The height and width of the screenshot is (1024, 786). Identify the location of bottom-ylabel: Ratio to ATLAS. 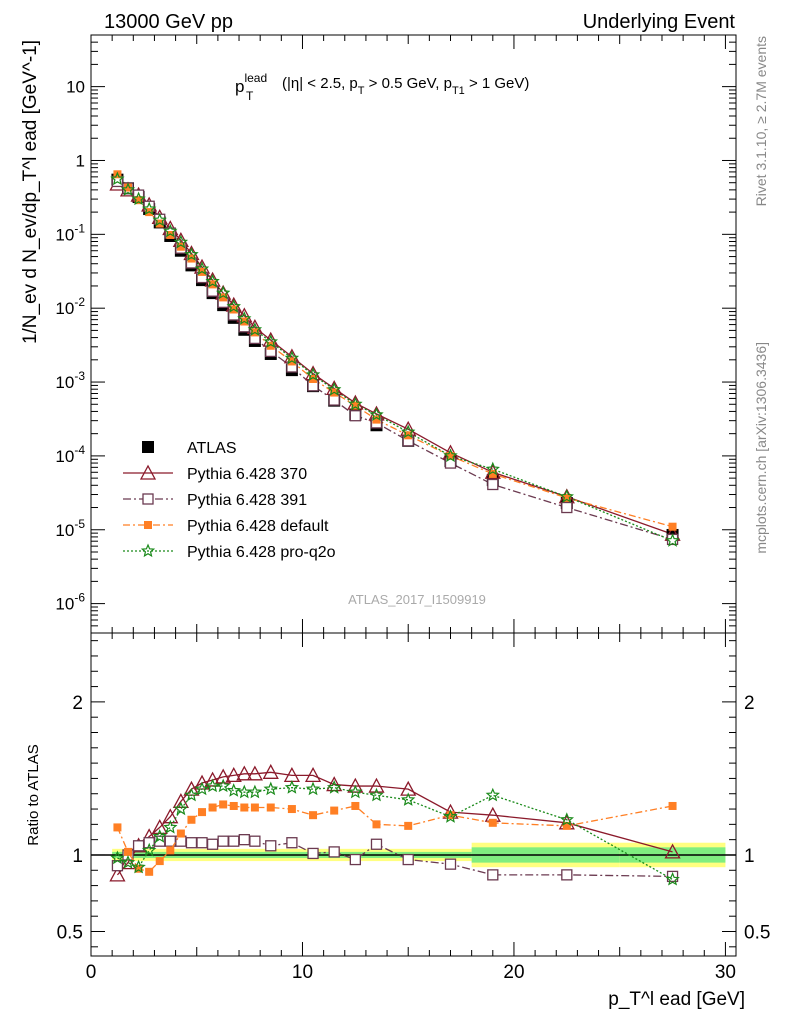
(33, 794).